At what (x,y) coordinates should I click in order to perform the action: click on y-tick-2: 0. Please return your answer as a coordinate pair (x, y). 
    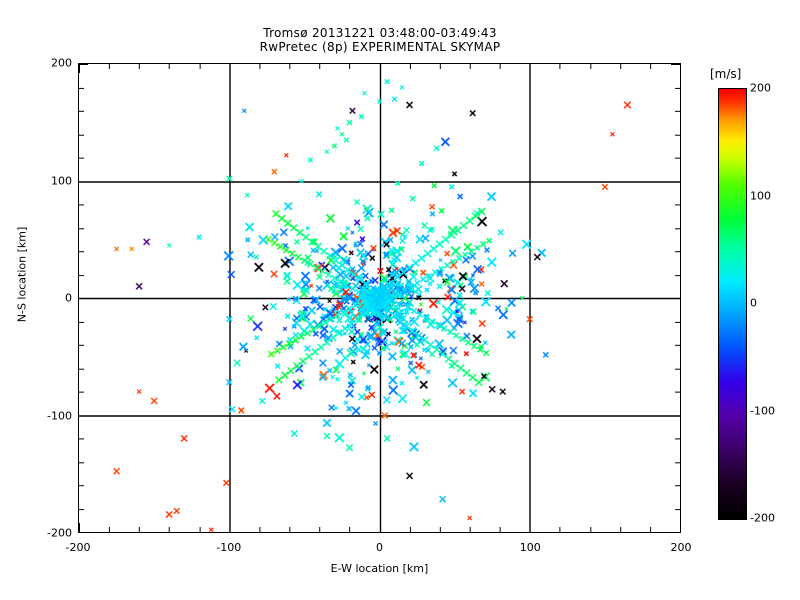
    Looking at the image, I should click on (68, 298).